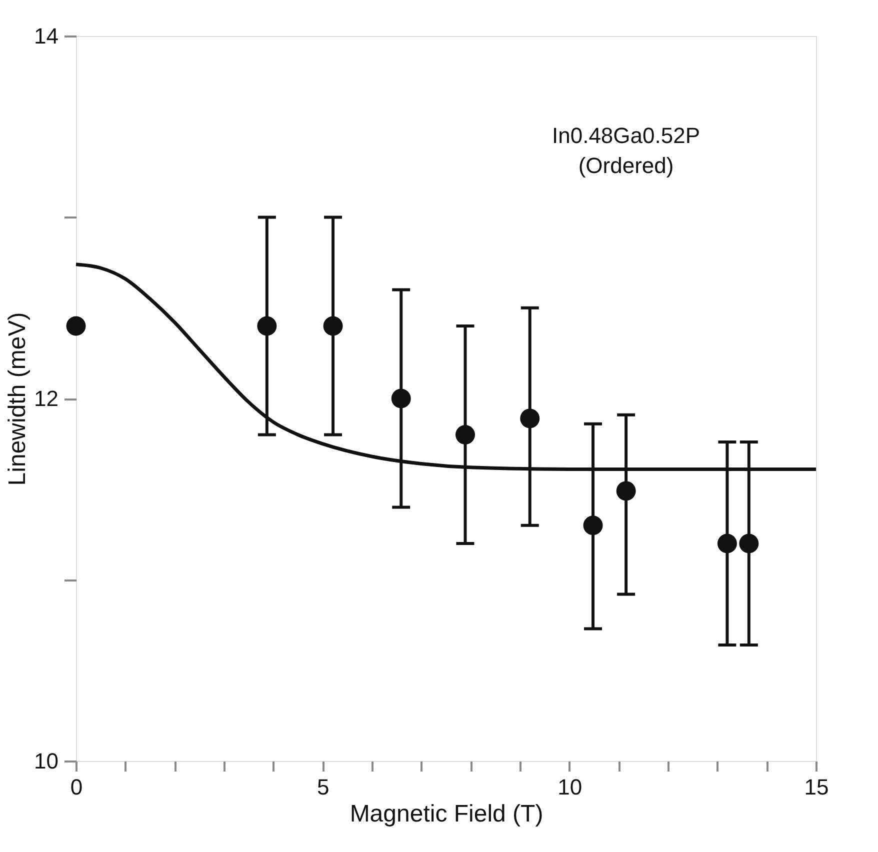 The width and height of the screenshot is (878, 852). Describe the element at coordinates (18, 399) in the screenshot. I see `y-axis-title: Linewidth (meV)` at that location.